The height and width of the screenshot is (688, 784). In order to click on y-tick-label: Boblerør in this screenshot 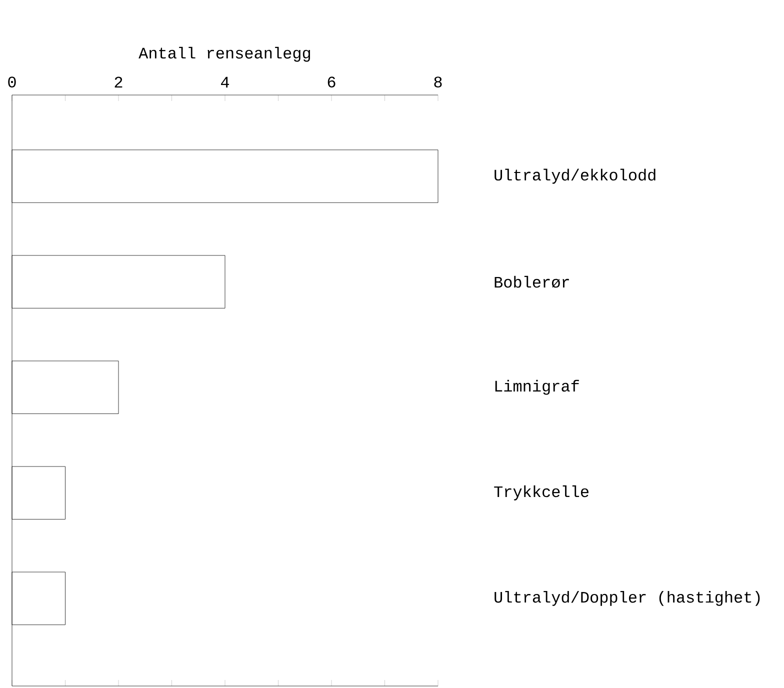, I will do `click(531, 282)`.